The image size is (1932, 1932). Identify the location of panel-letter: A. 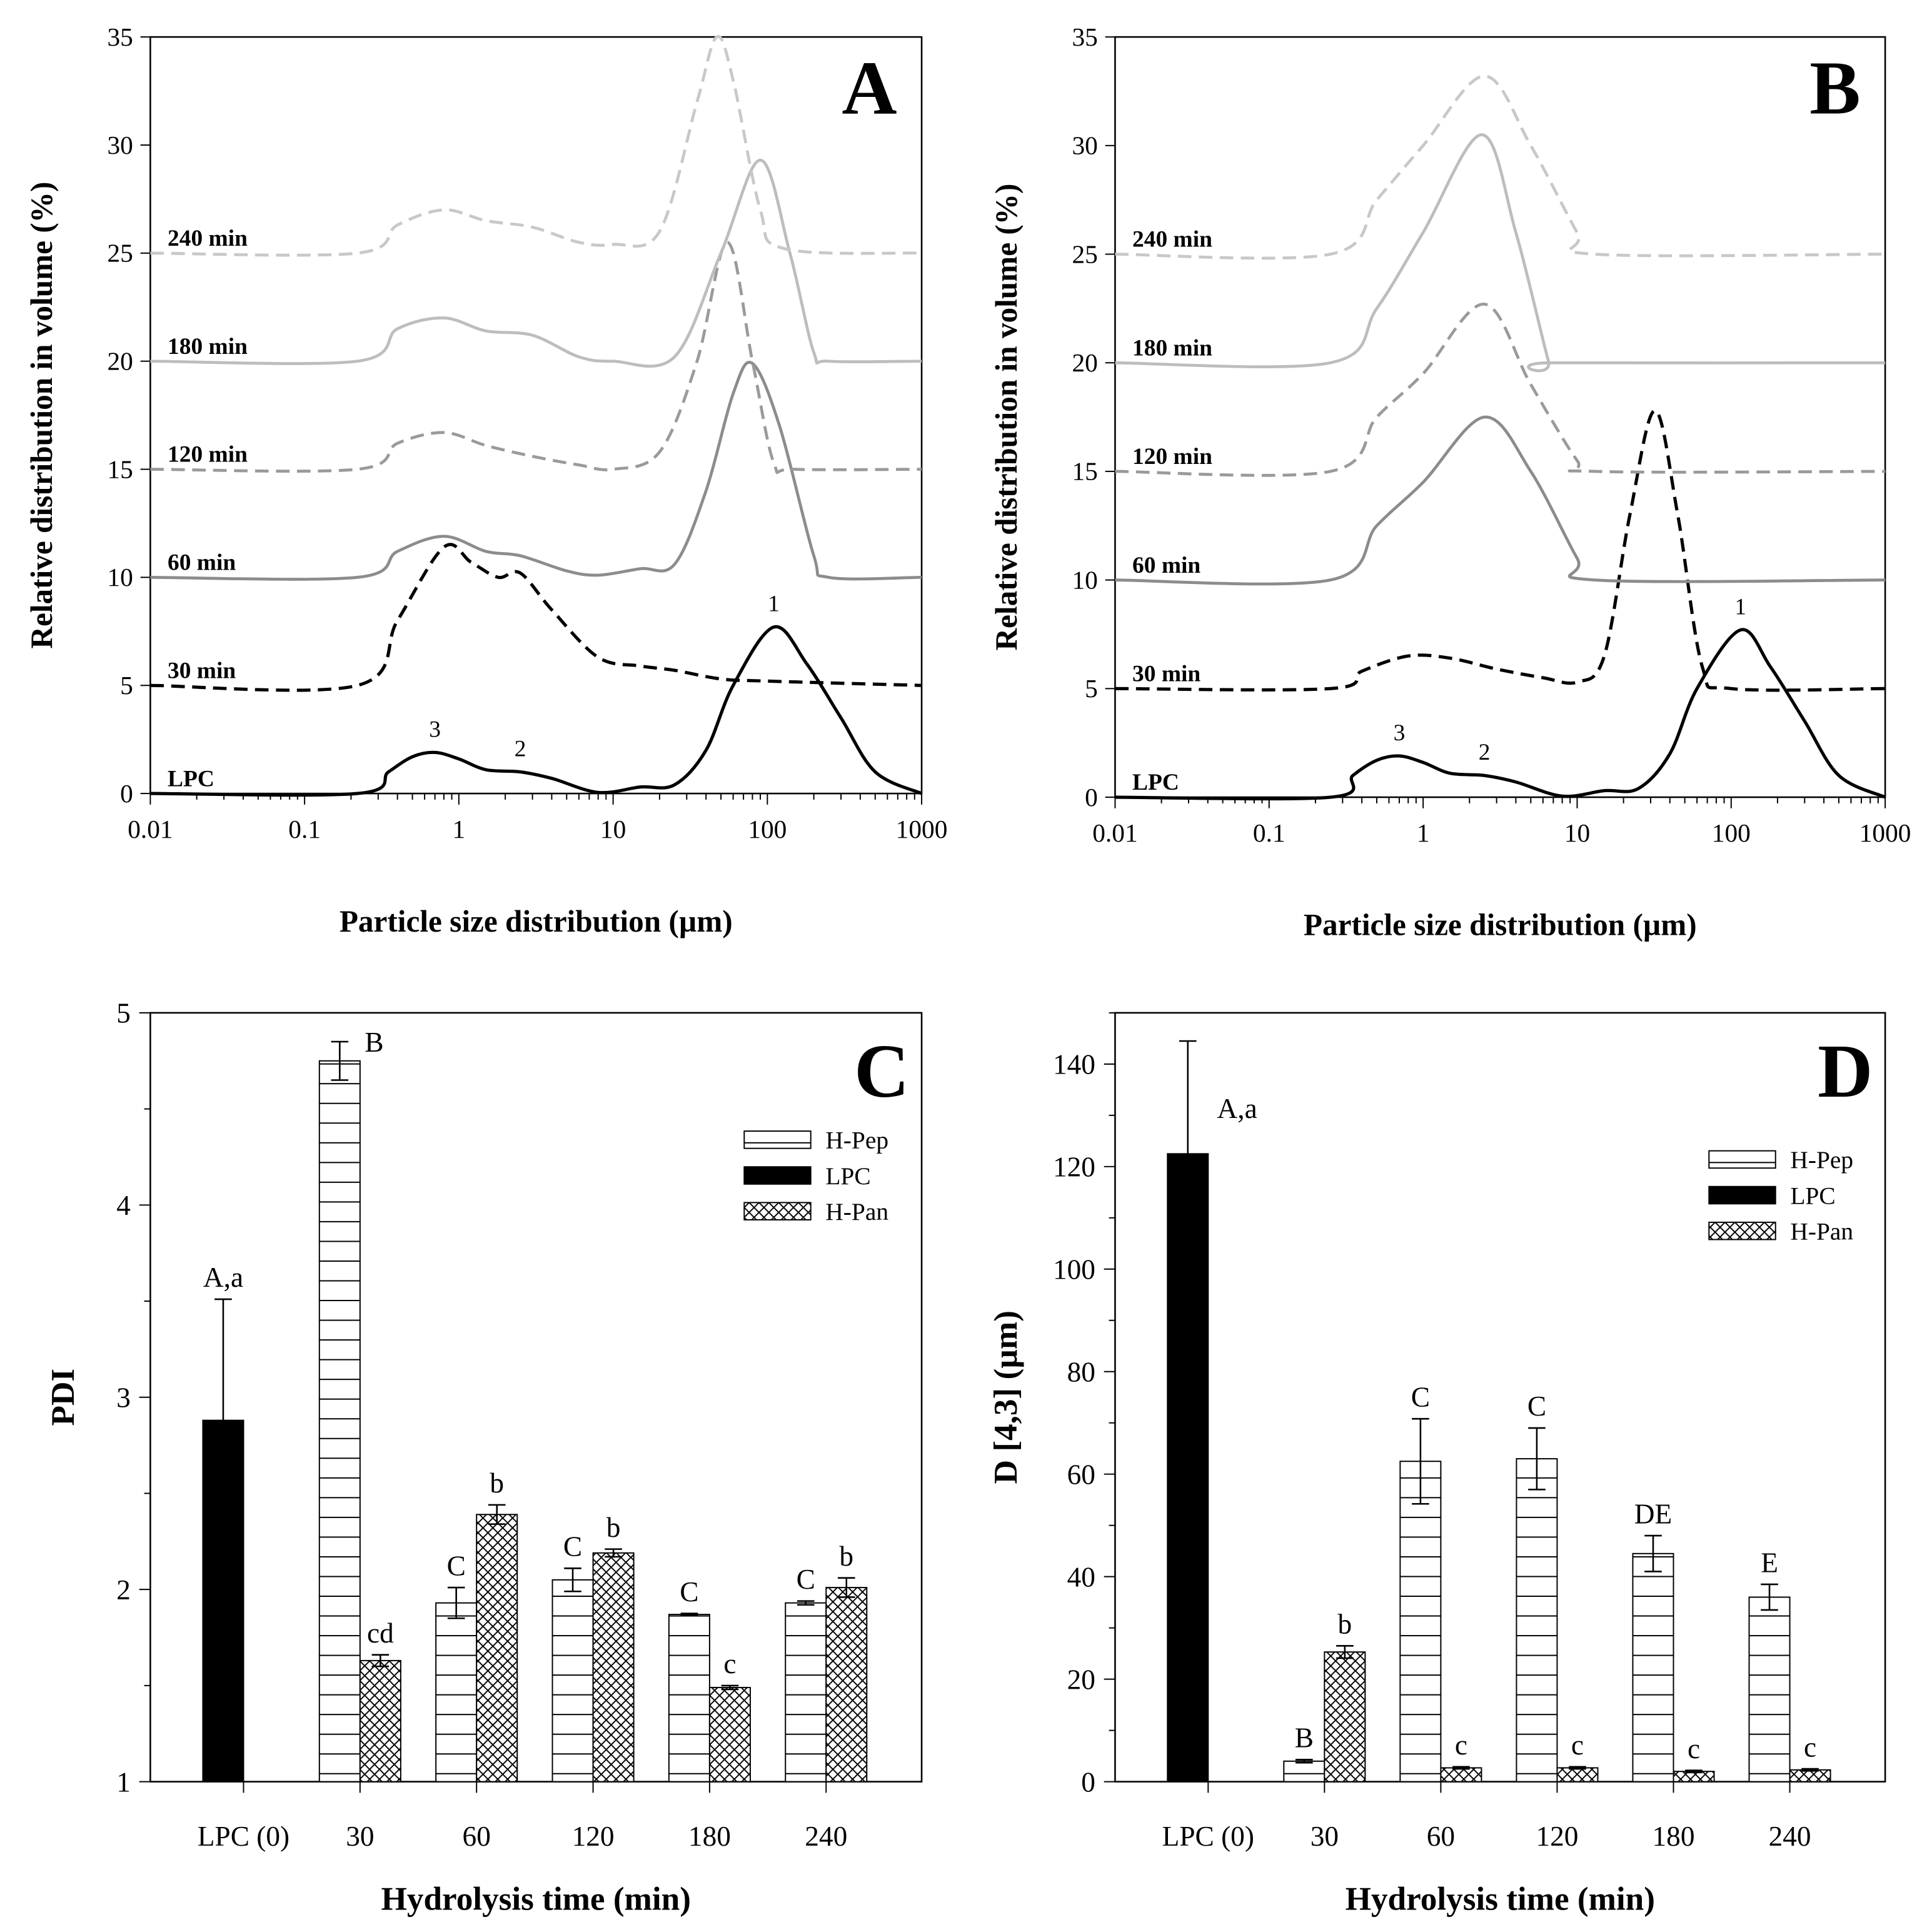
(869, 88).